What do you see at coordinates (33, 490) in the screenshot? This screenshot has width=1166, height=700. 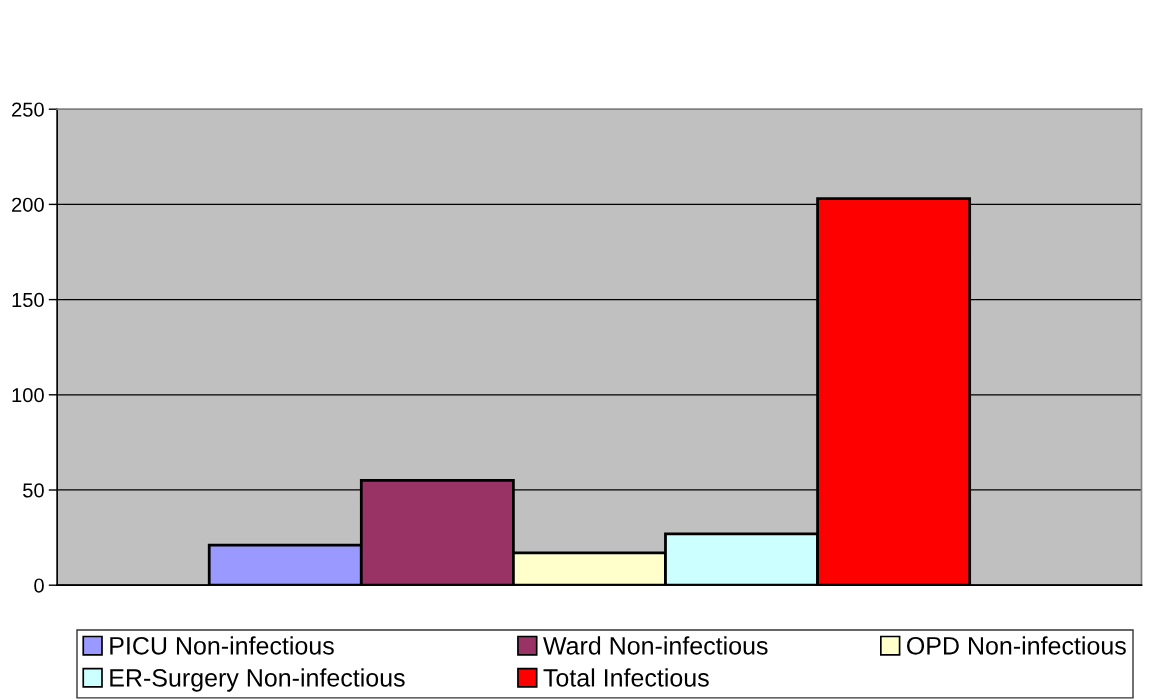 I see `y-tick-label: 50` at bounding box center [33, 490].